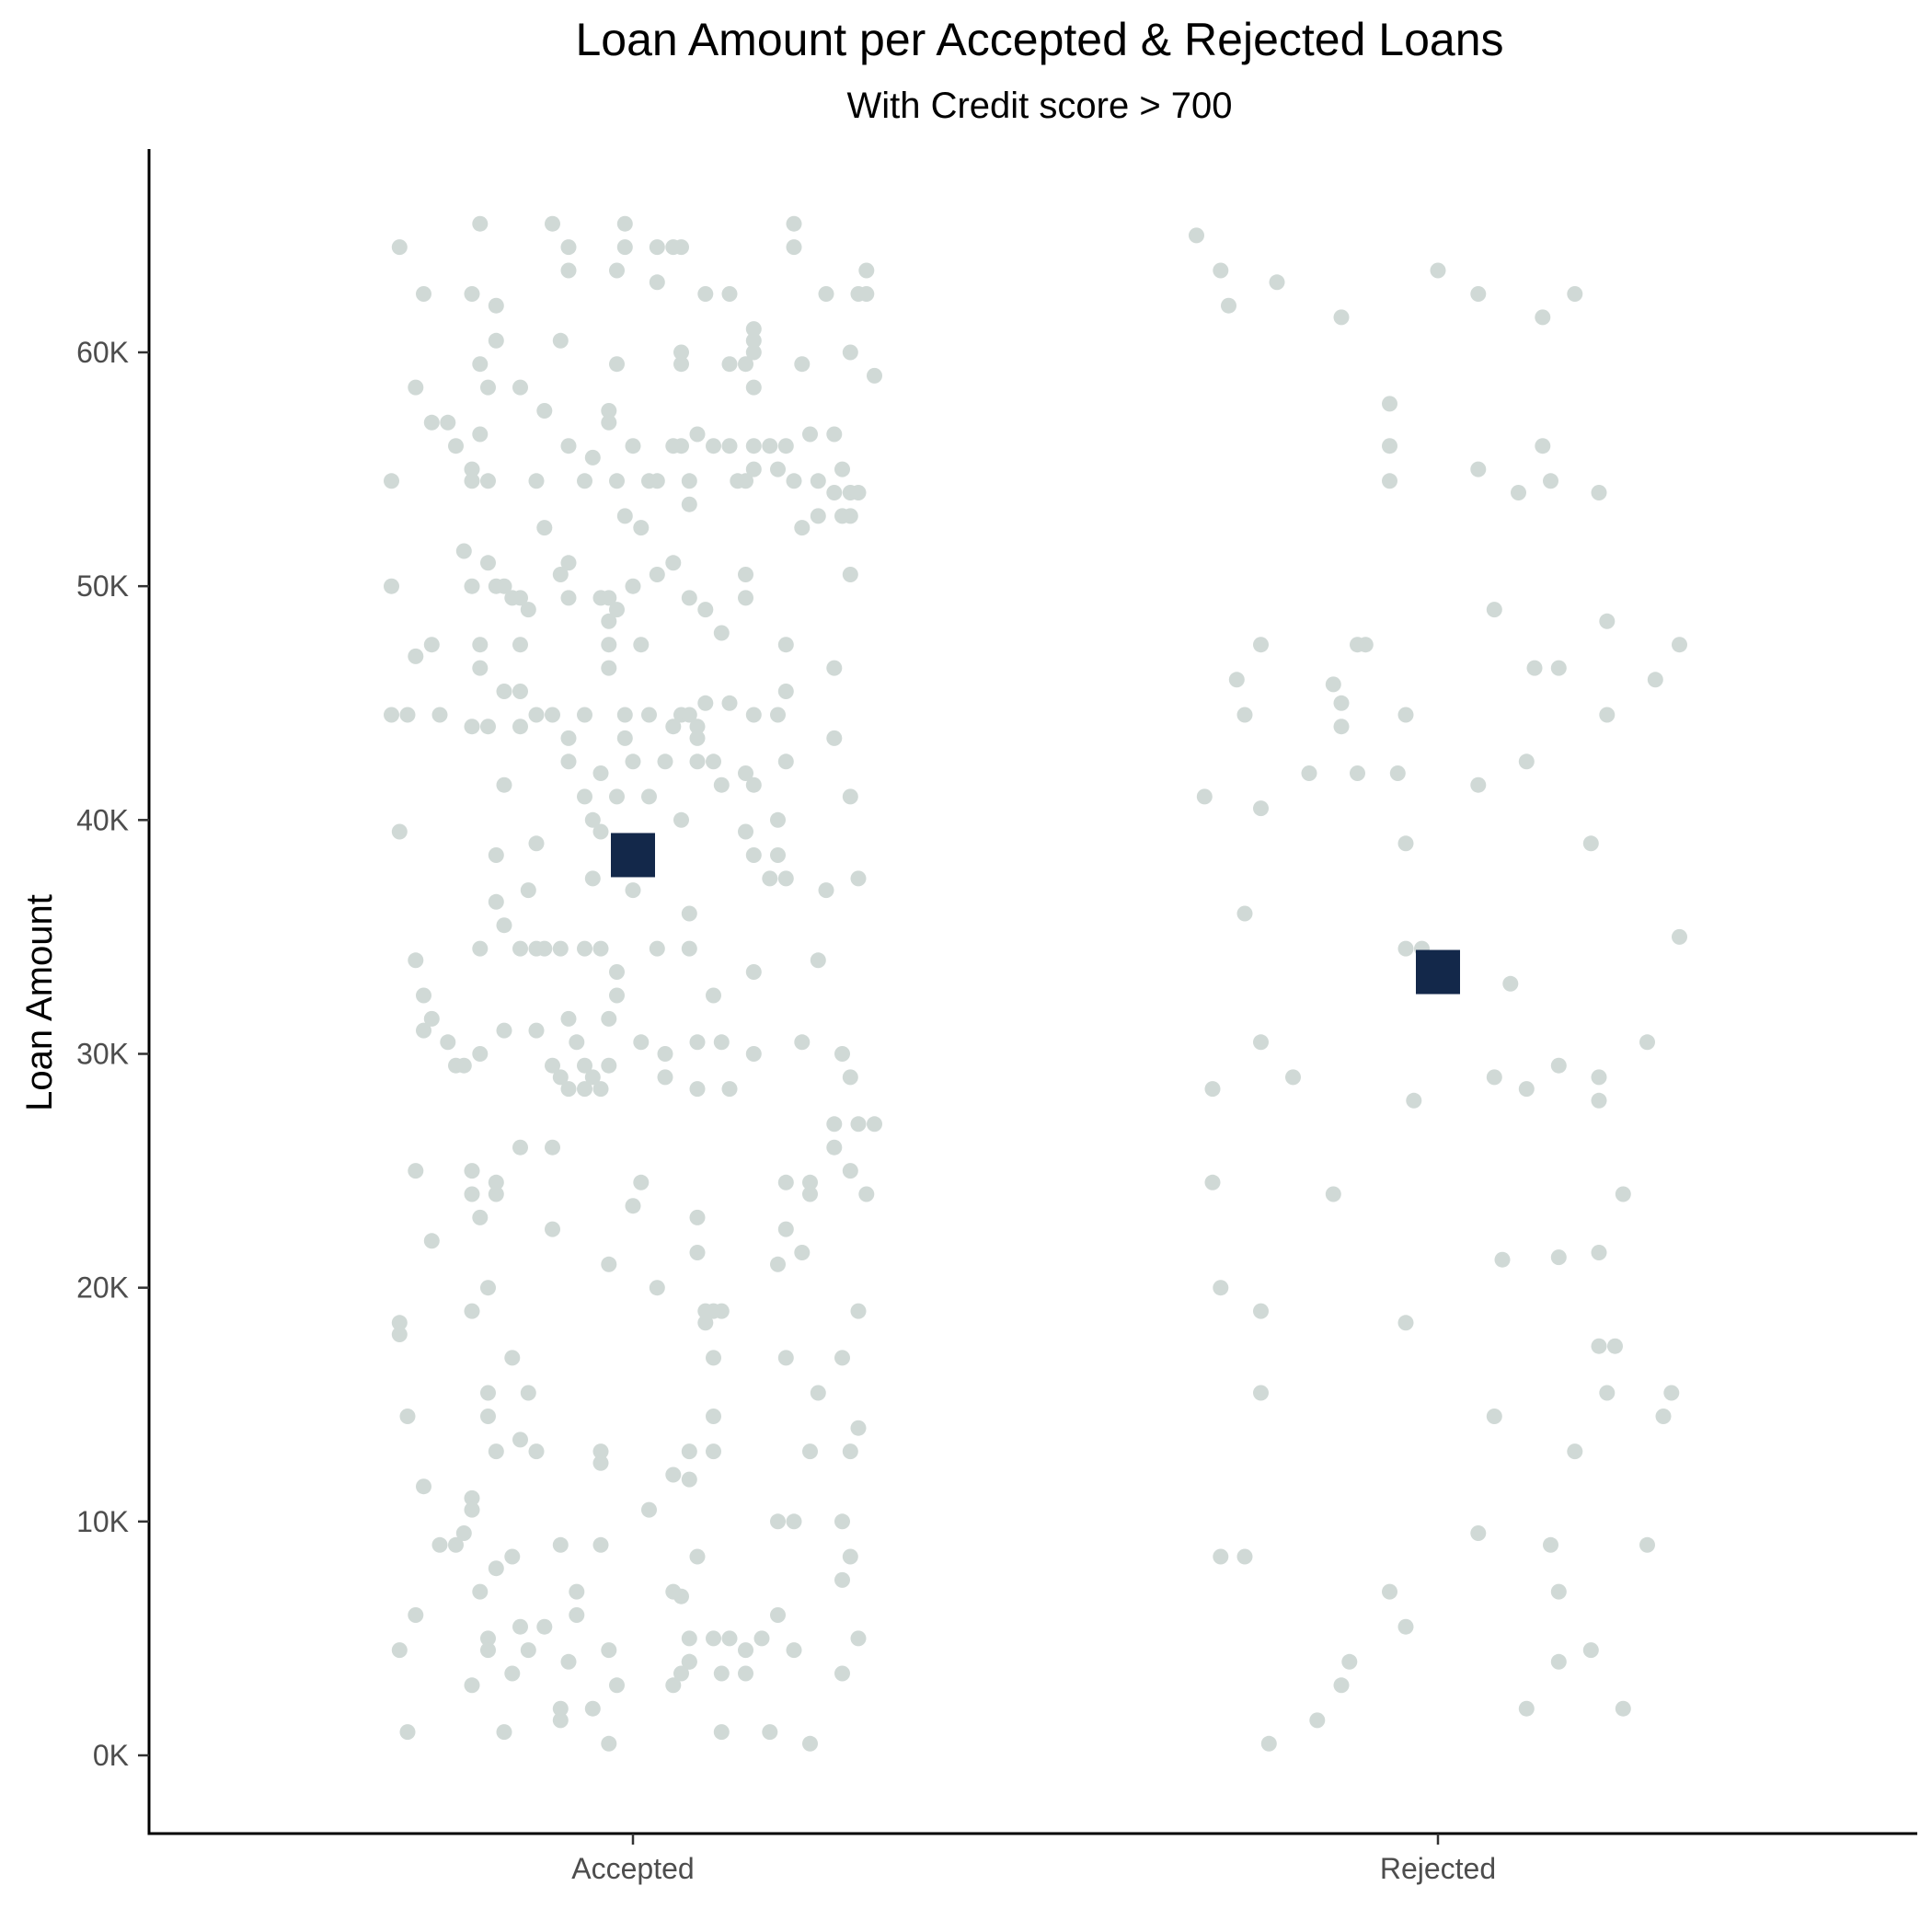 This screenshot has width=1932, height=1932. Describe the element at coordinates (102, 586) in the screenshot. I see `y-tick-label: 50K` at that location.